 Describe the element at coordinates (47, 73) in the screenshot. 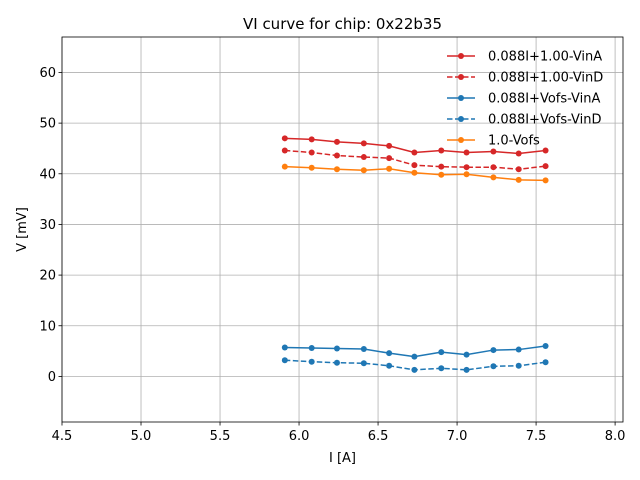

I see `y-tick-label: 60` at that location.